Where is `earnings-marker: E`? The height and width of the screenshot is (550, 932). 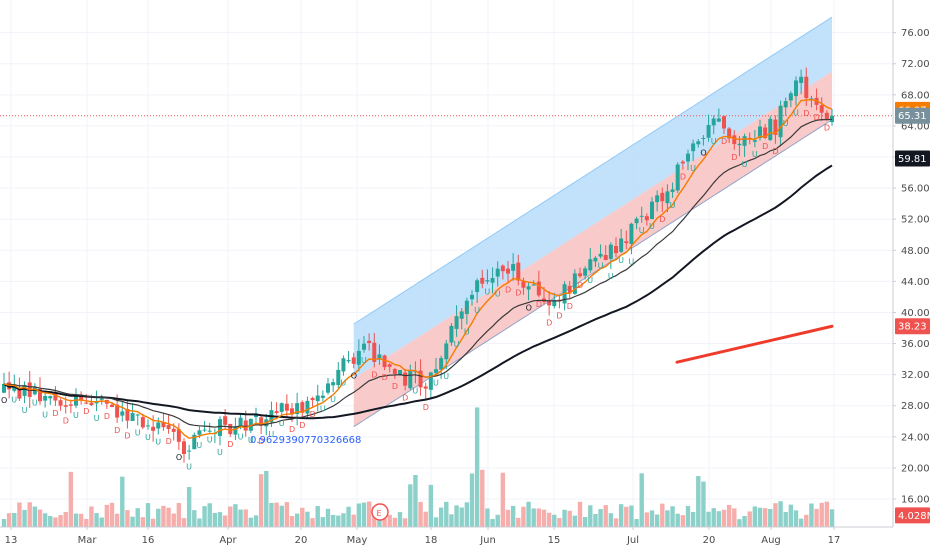 earnings-marker: E is located at coordinates (380, 512).